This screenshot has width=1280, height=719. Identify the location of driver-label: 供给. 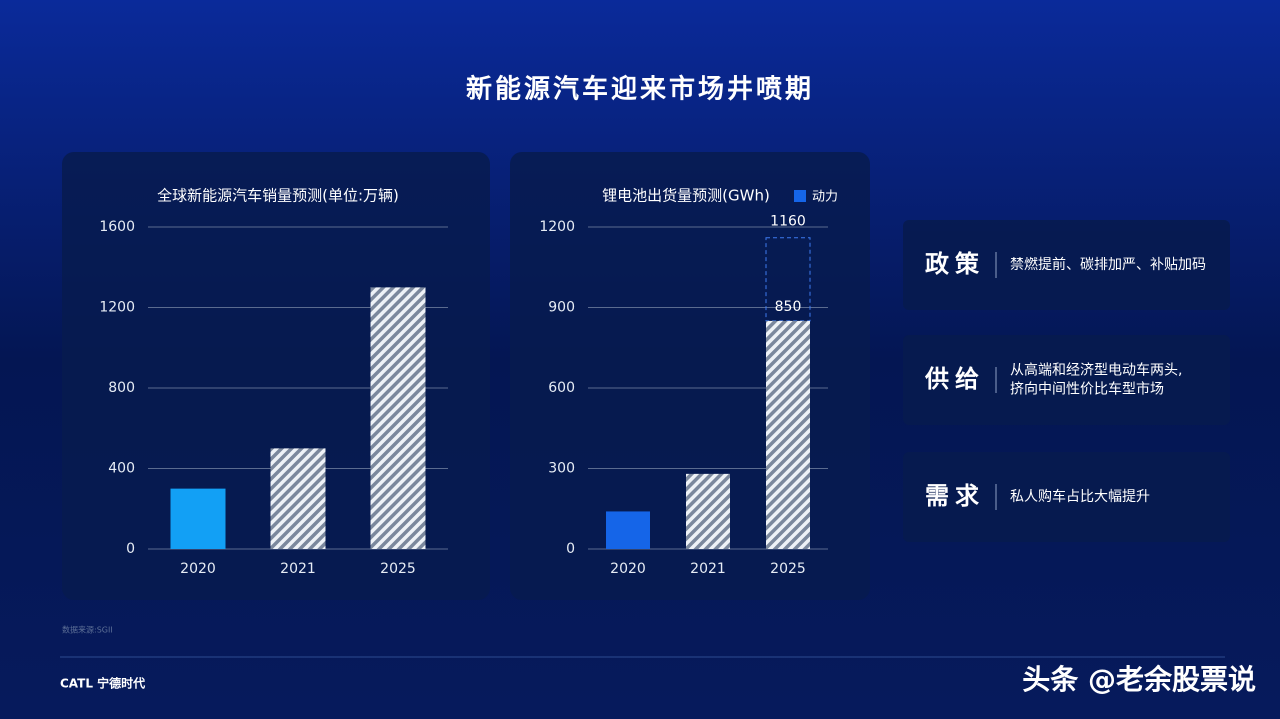
(954, 379).